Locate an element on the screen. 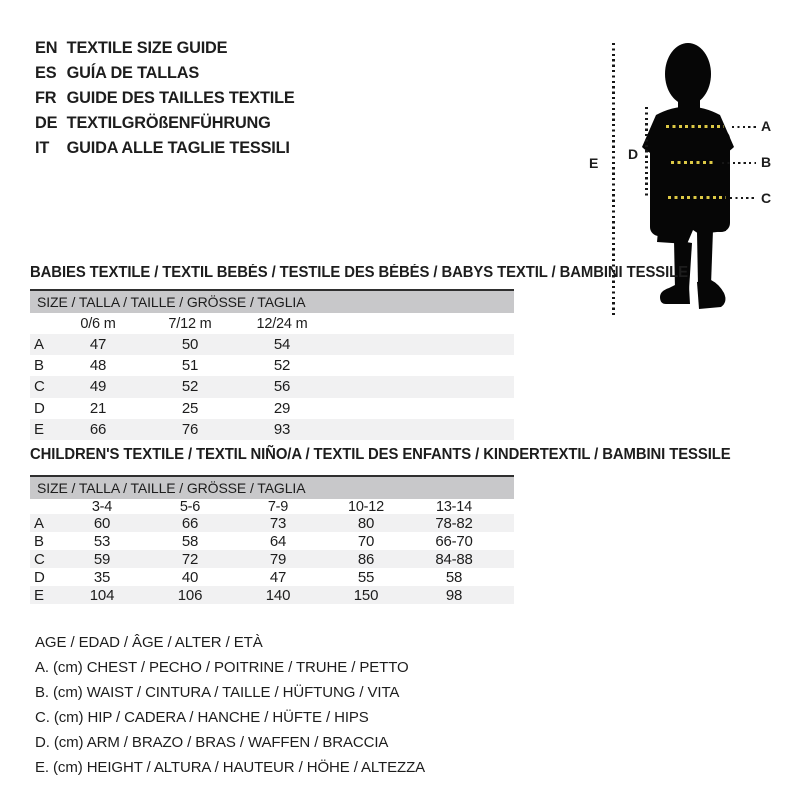 The image size is (800, 800). table-row: C 59 72 79 86 84-88 is located at coordinates (272, 559).